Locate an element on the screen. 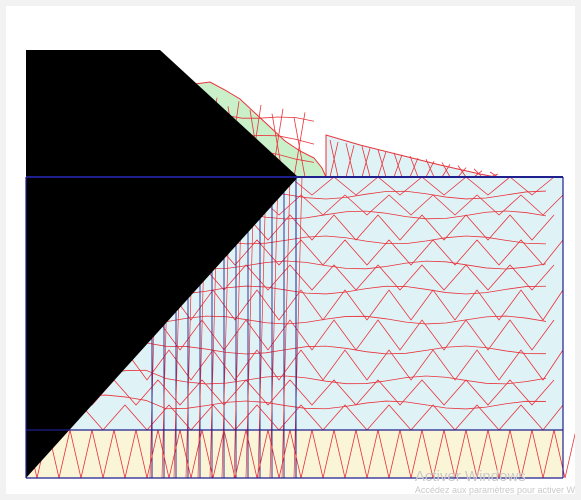  mesh-triangle-strip is located at coordinates (300, 417).